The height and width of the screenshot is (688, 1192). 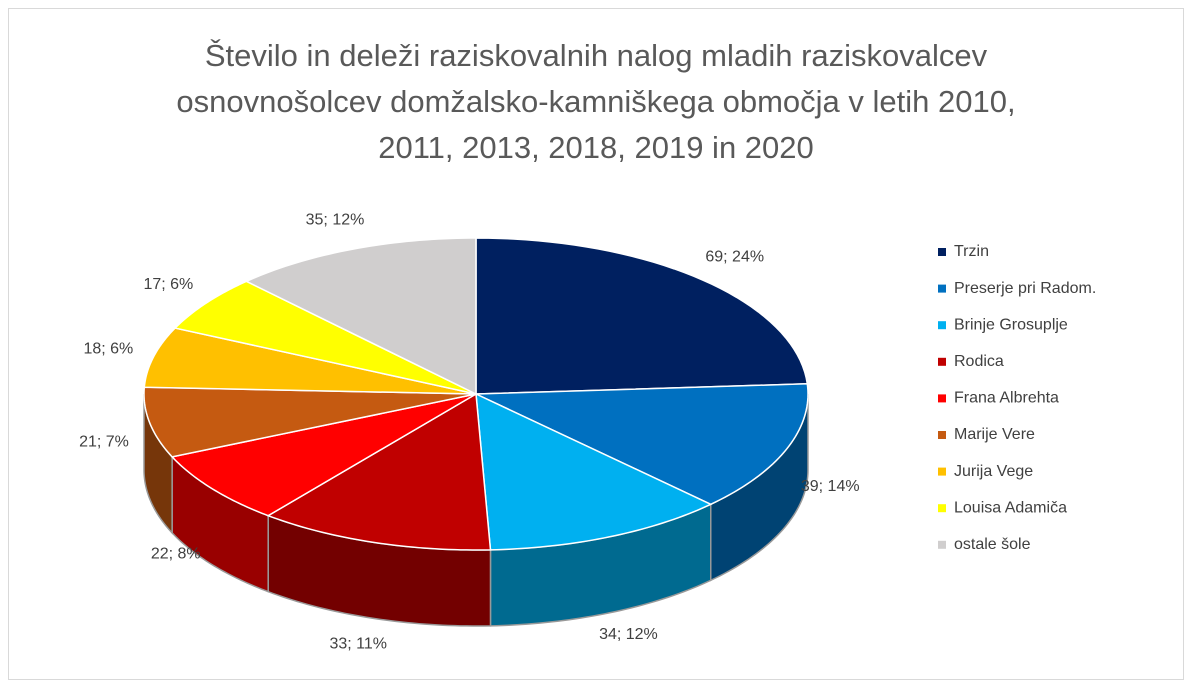 What do you see at coordinates (979, 361) in the screenshot?
I see `legend-label: Rodica` at bounding box center [979, 361].